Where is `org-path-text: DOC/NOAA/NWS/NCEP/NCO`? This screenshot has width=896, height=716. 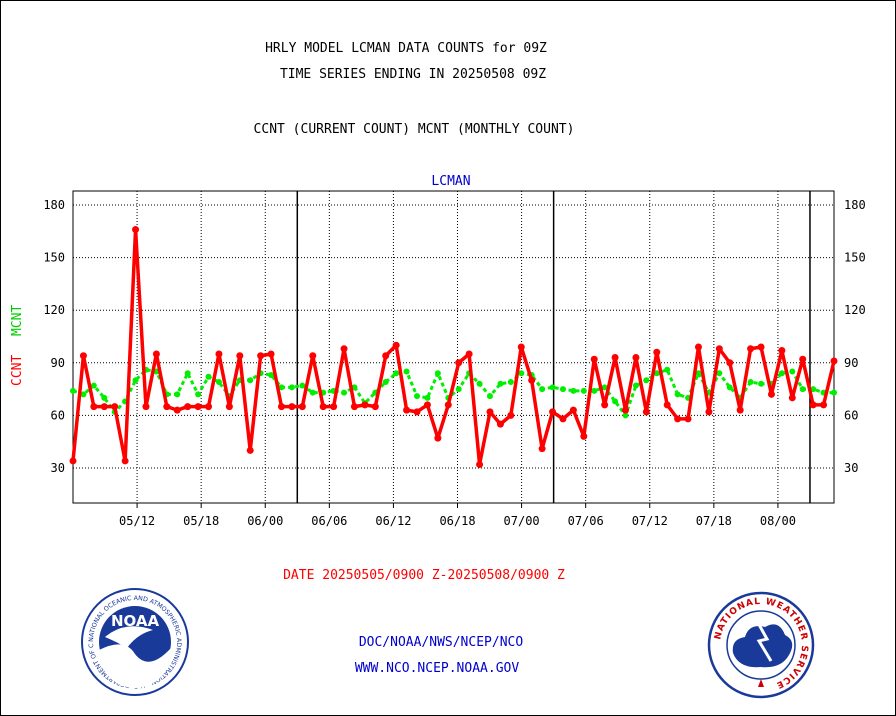 org-path-text: DOC/NOAA/NWS/NCEP/NCO is located at coordinates (441, 642).